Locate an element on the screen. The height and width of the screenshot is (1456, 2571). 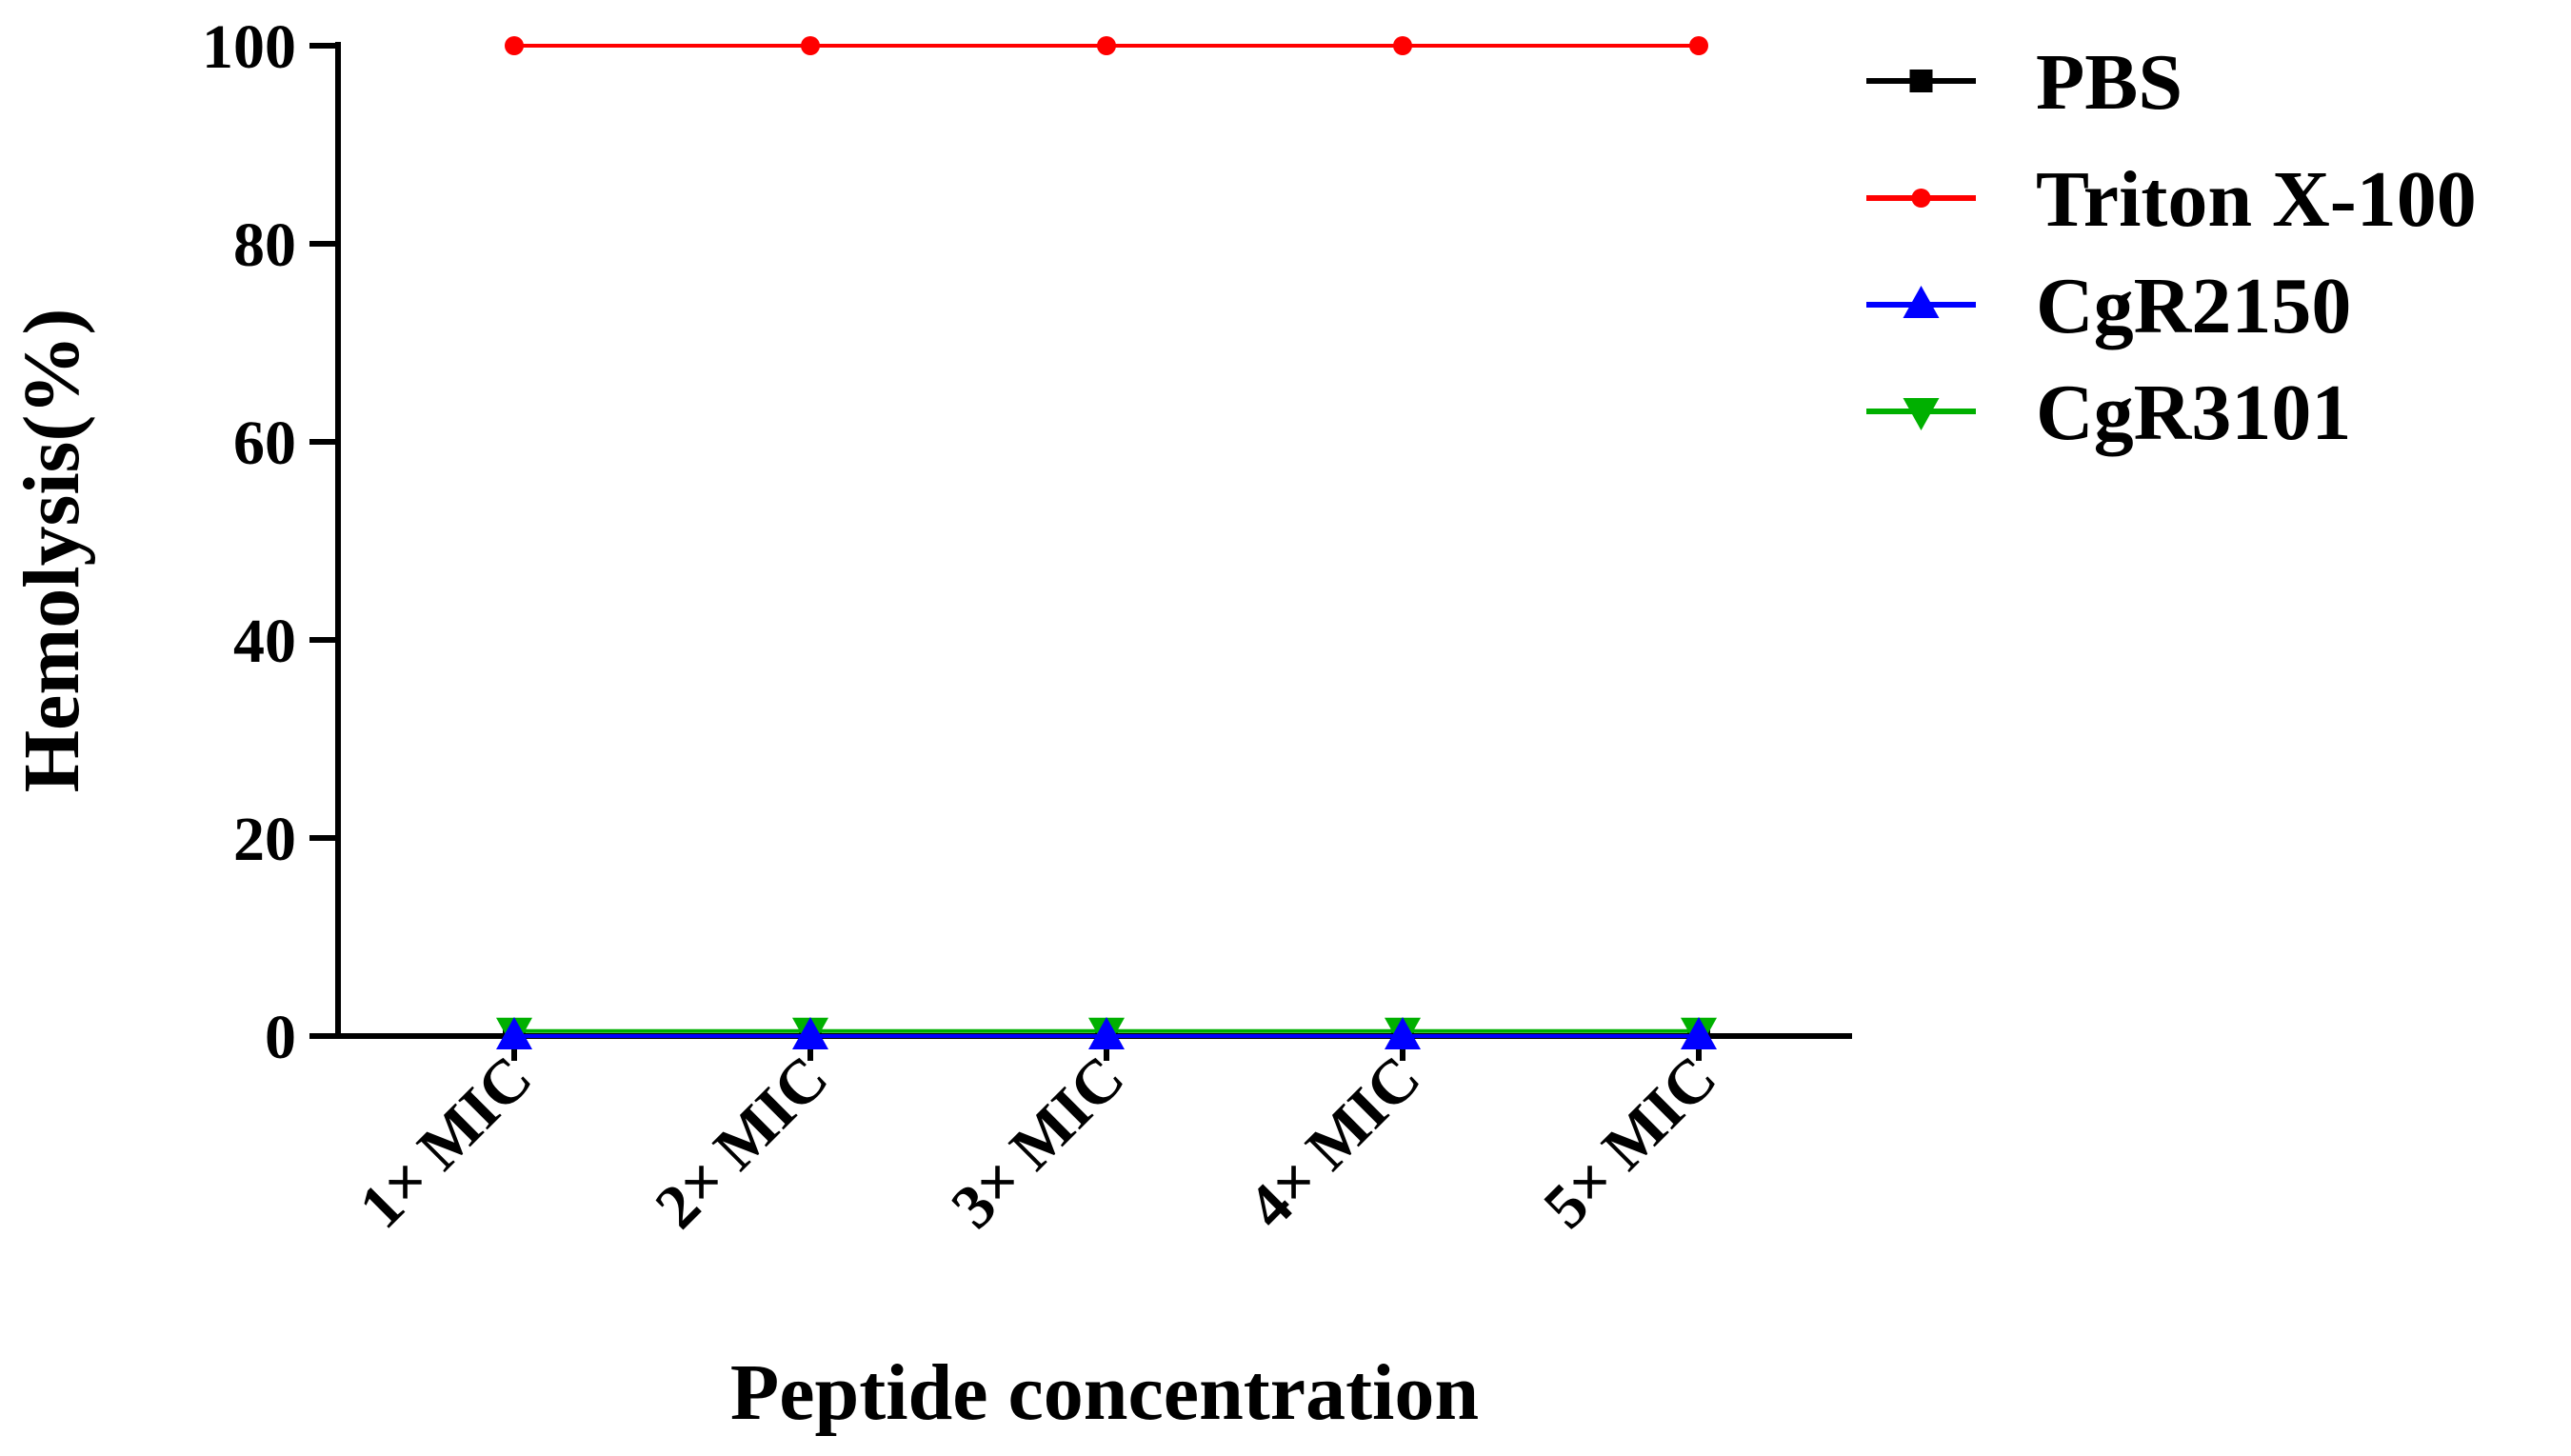
legend-label: CgR3101 is located at coordinates (2193, 413).